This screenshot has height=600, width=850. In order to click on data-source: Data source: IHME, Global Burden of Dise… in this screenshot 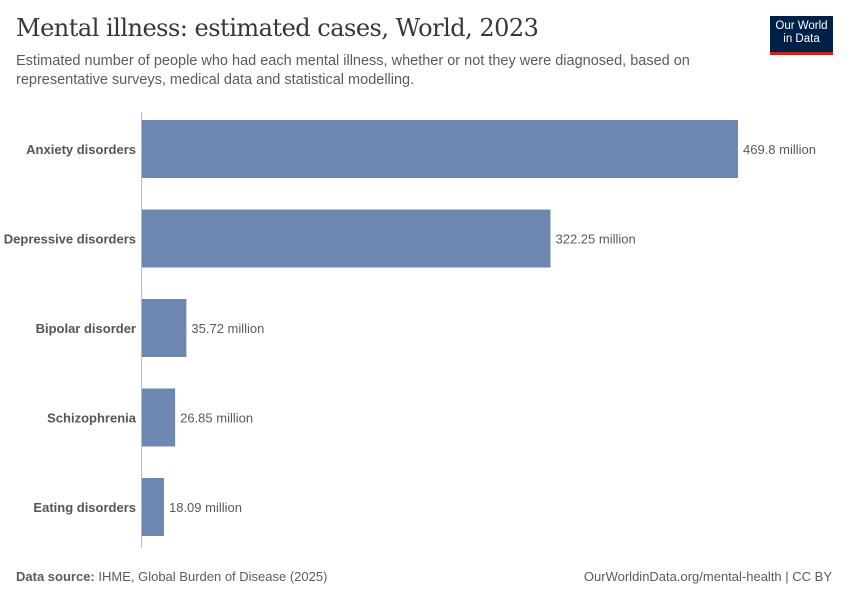, I will do `click(171, 576)`.